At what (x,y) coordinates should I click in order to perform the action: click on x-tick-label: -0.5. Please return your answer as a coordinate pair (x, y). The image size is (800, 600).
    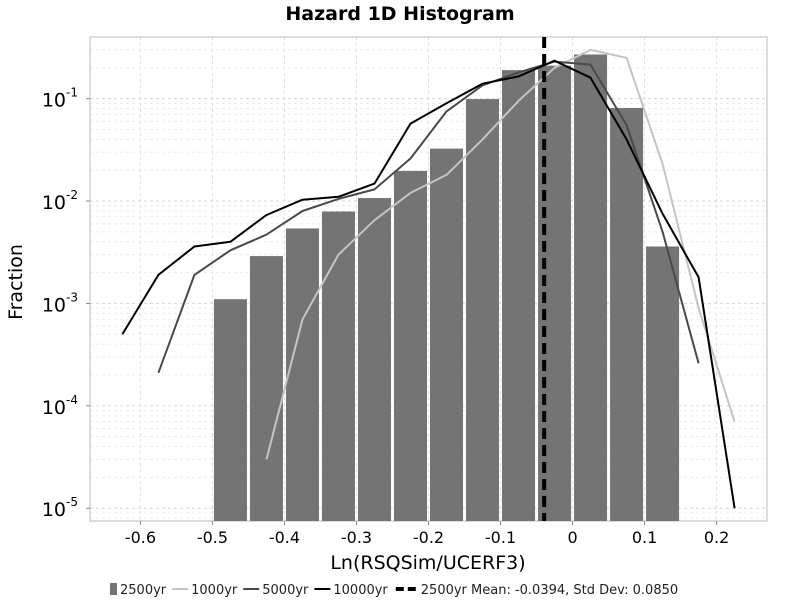
    Looking at the image, I should click on (212, 537).